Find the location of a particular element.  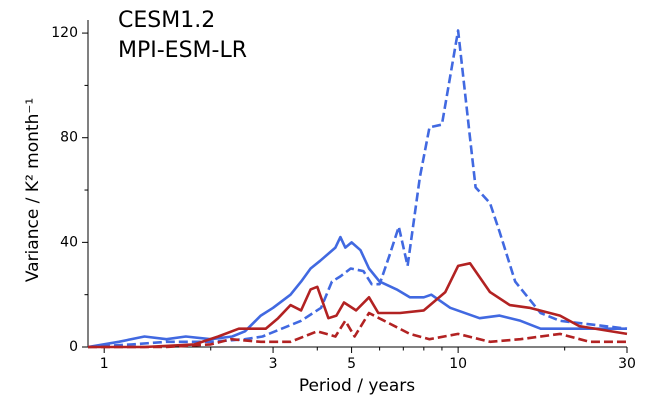

y-tick-label: 80 is located at coordinates (69, 138).